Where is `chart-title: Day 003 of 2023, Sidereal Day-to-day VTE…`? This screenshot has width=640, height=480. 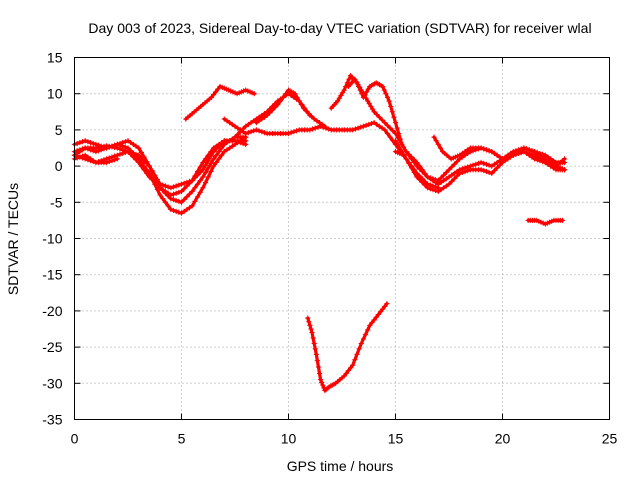 chart-title: Day 003 of 2023, Sidereal Day-to-day VTE… is located at coordinates (339, 28).